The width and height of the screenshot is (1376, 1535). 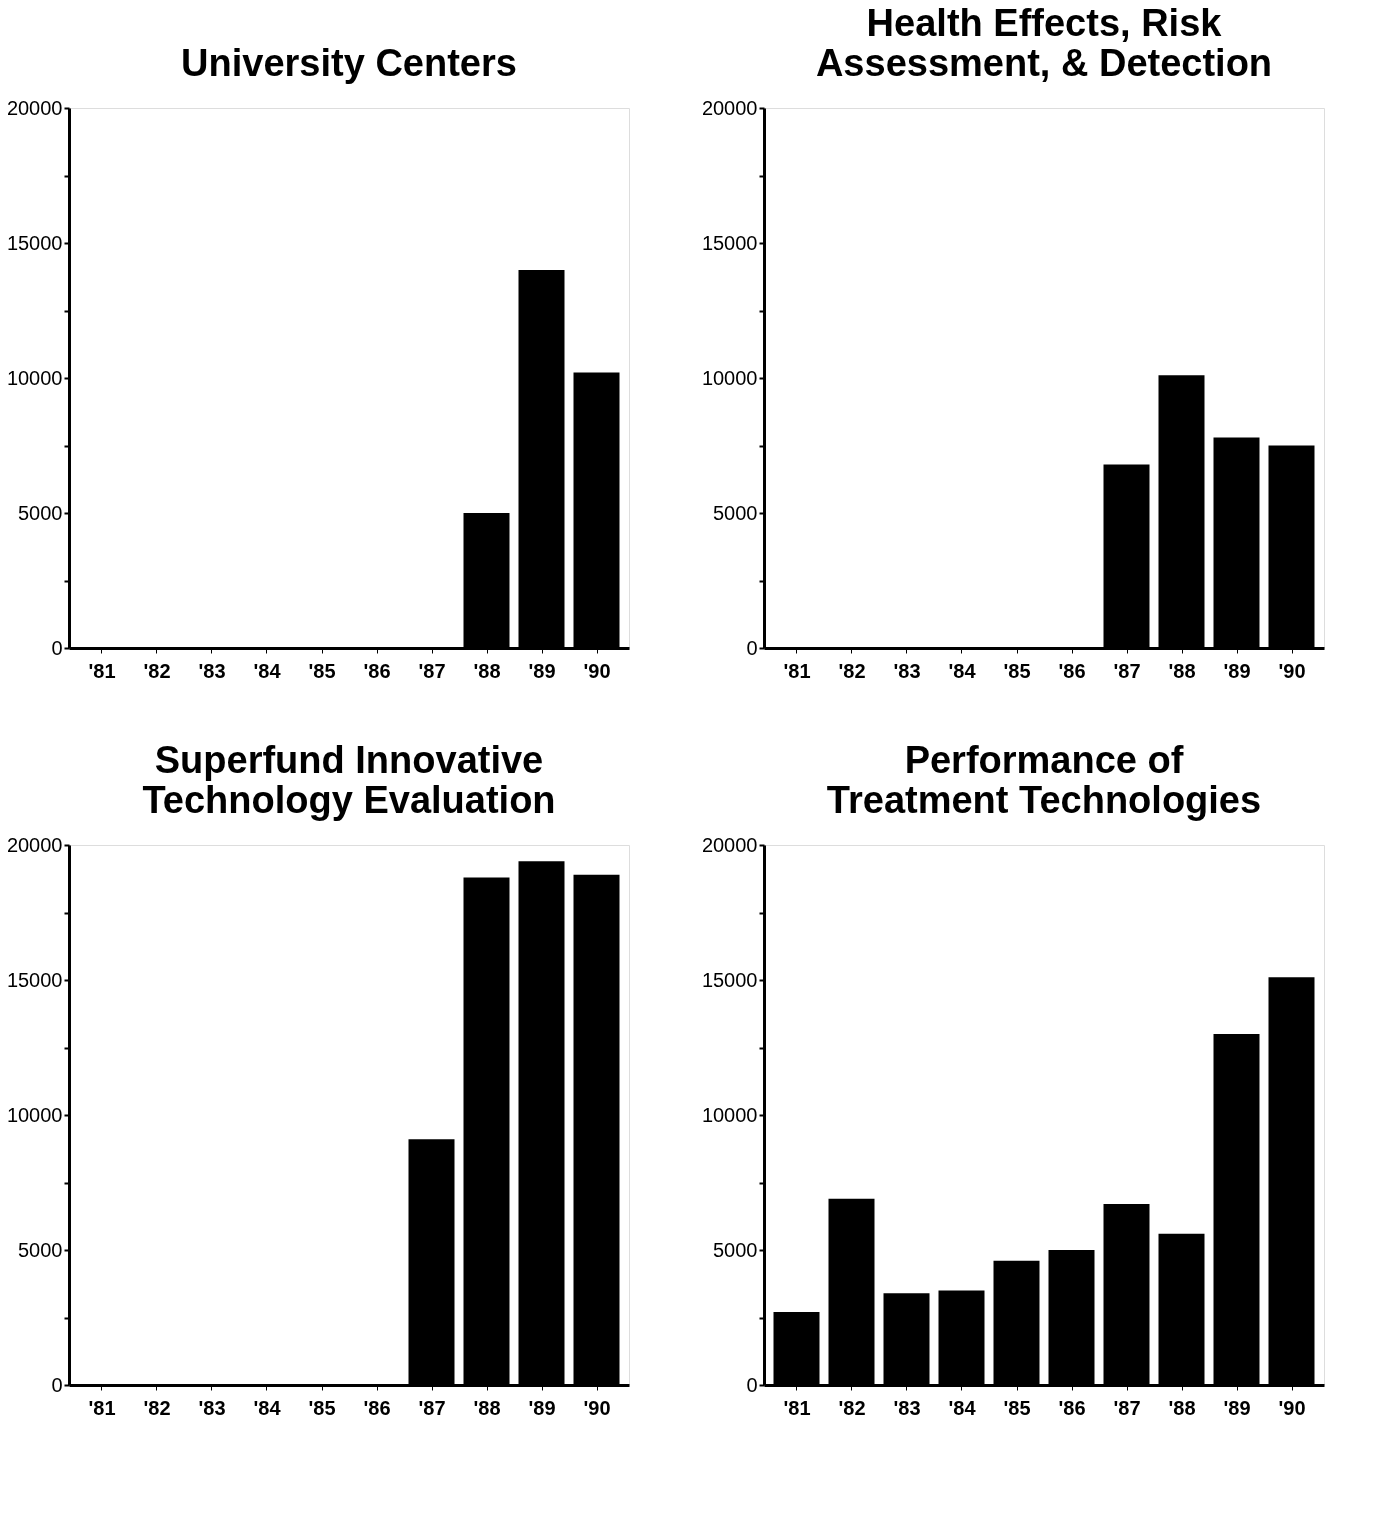 I want to click on chart-title: Superfund Innovative Technology Evaluation, so click(x=349, y=780).